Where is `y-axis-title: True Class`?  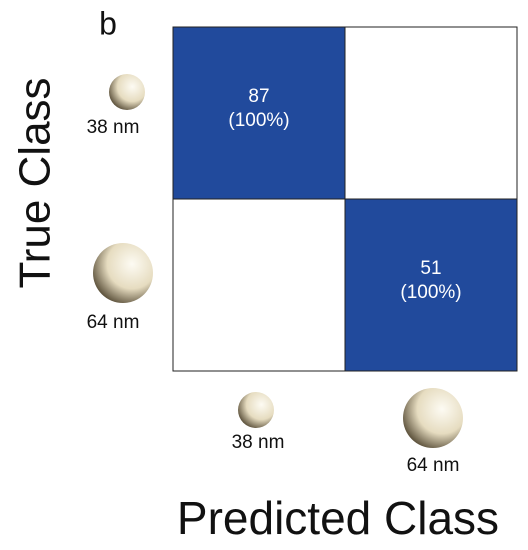
y-axis-title: True Class is located at coordinates (35, 182).